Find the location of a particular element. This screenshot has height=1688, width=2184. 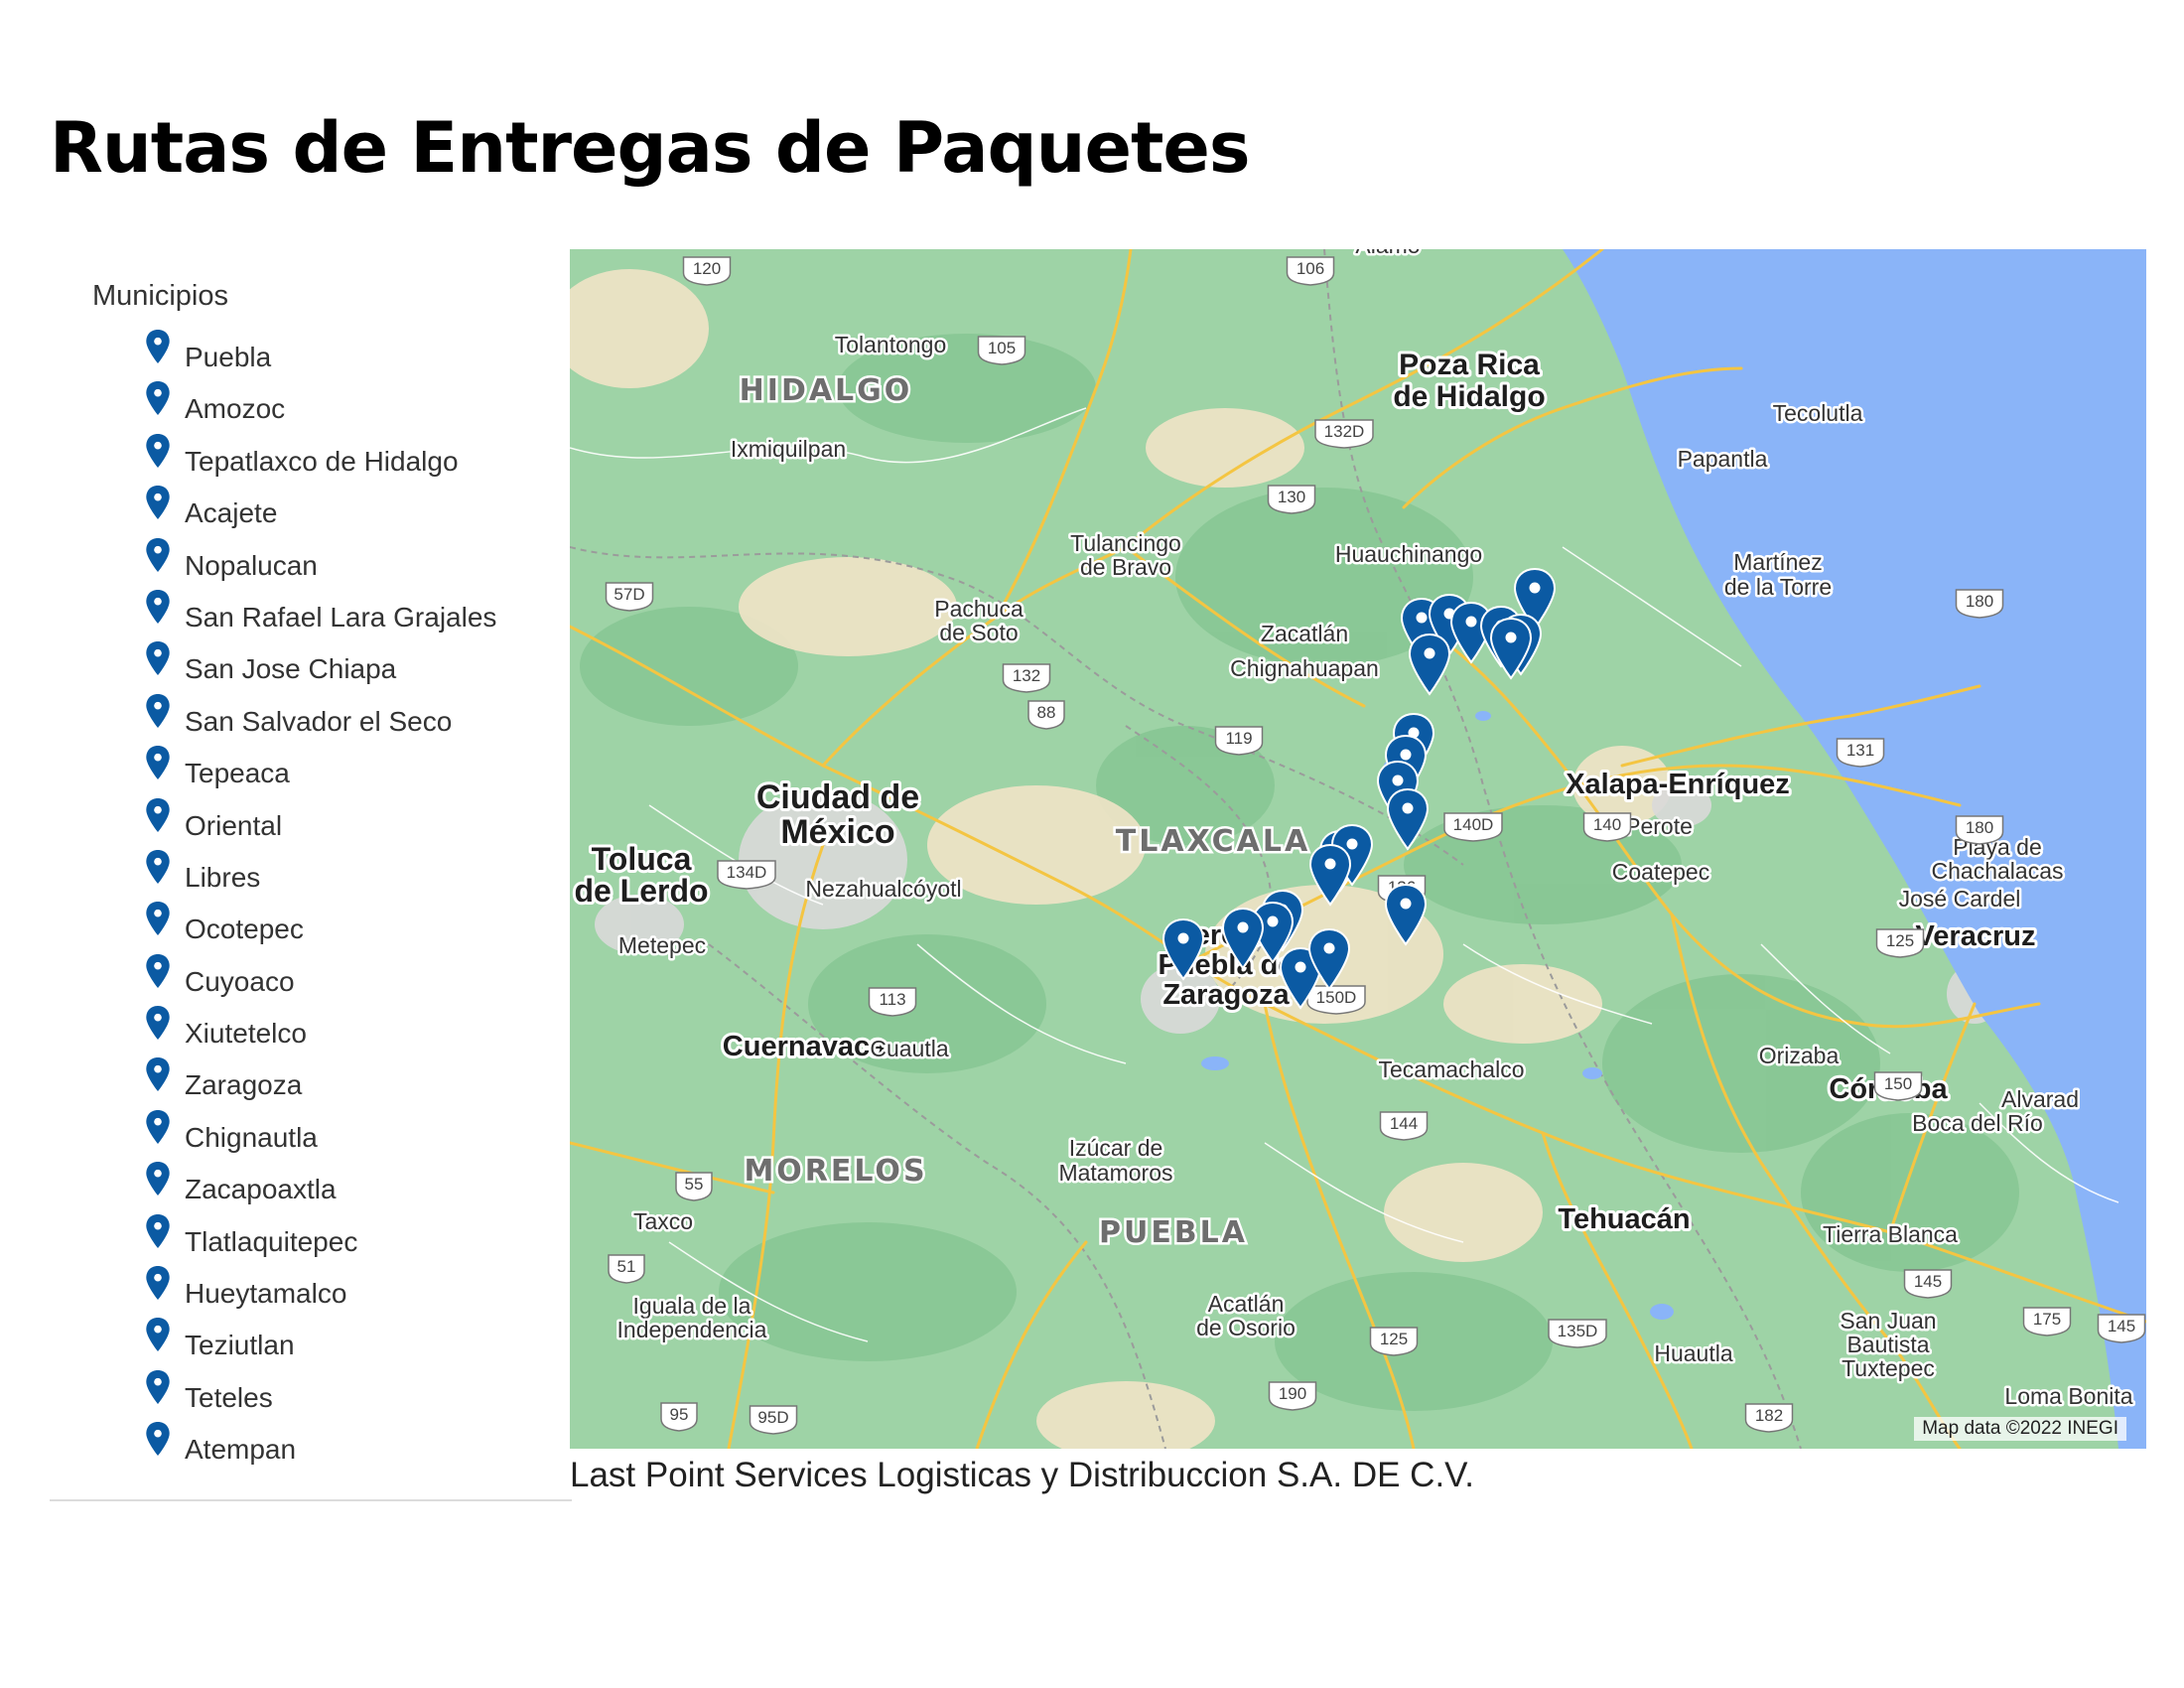

legend-item-label: Cuyoaco is located at coordinates (240, 981).